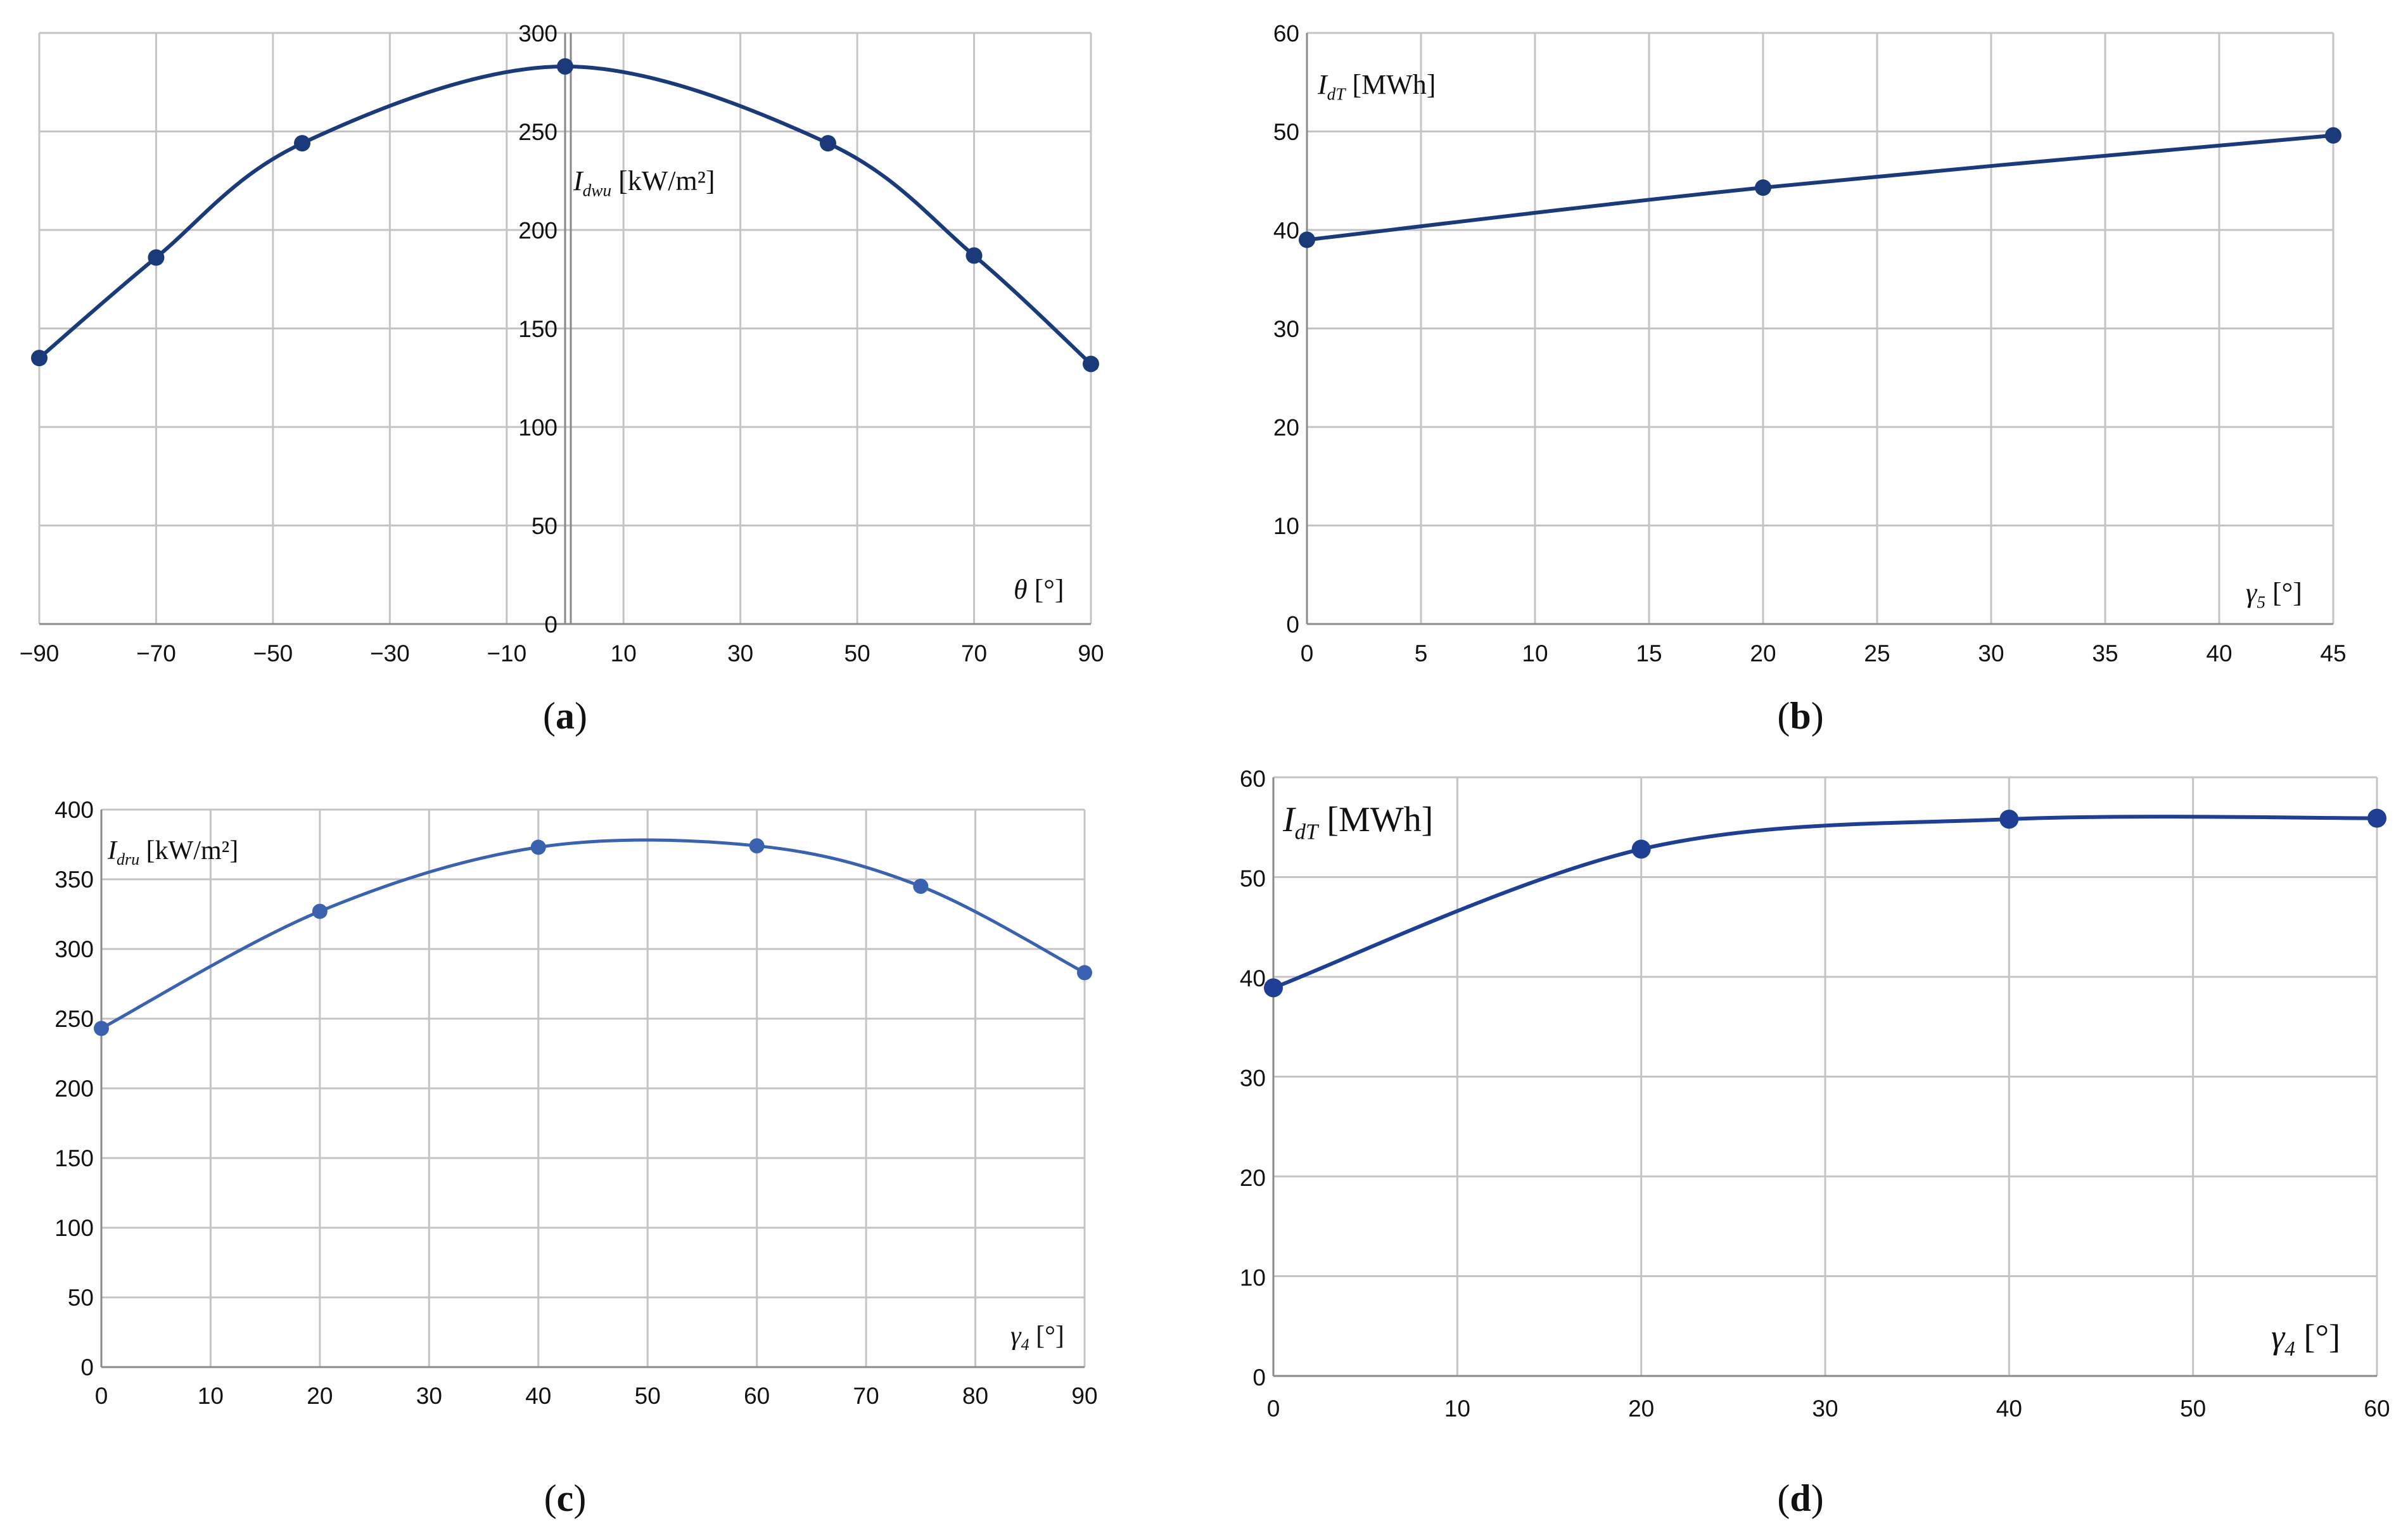 This screenshot has height=1528, width=2408. I want to click on panel-label: (b), so click(1800, 716).